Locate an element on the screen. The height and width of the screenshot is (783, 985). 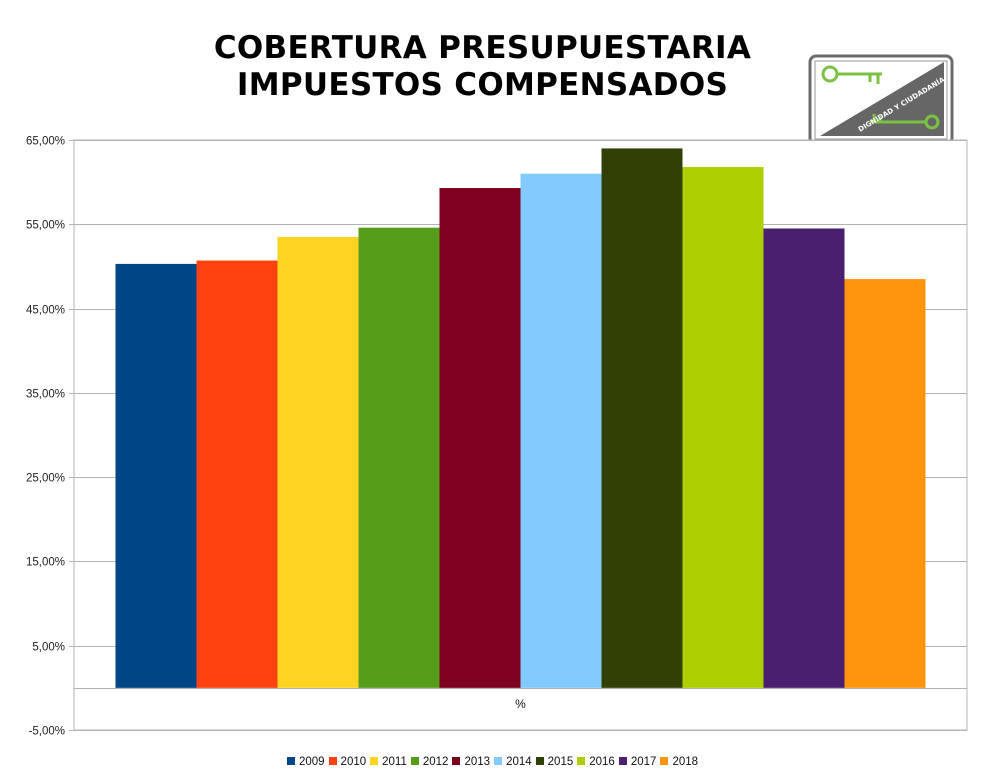
legend-item-2012: 2012 is located at coordinates (429, 762).